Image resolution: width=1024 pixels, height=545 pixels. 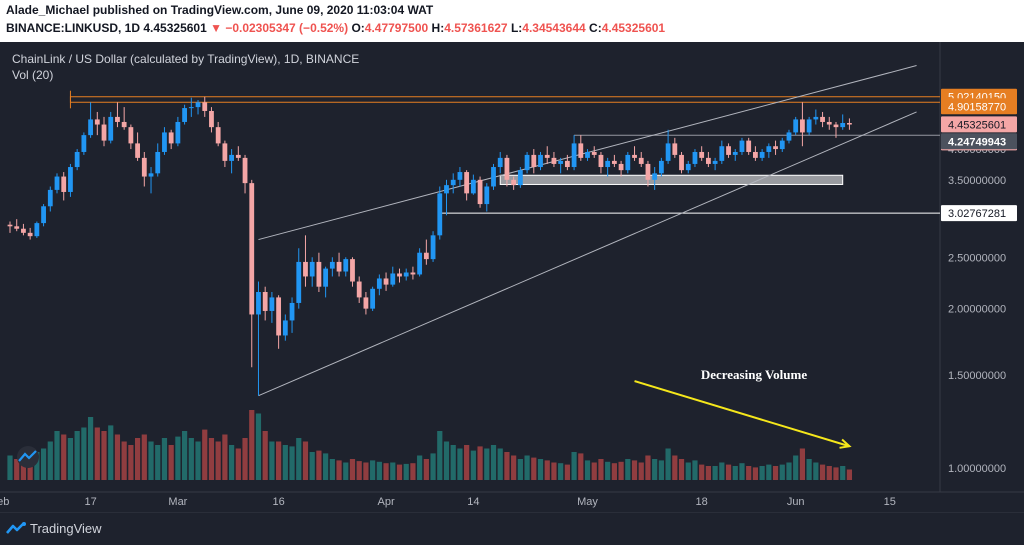 I want to click on volume-legend: Vol (20), so click(x=33, y=75).